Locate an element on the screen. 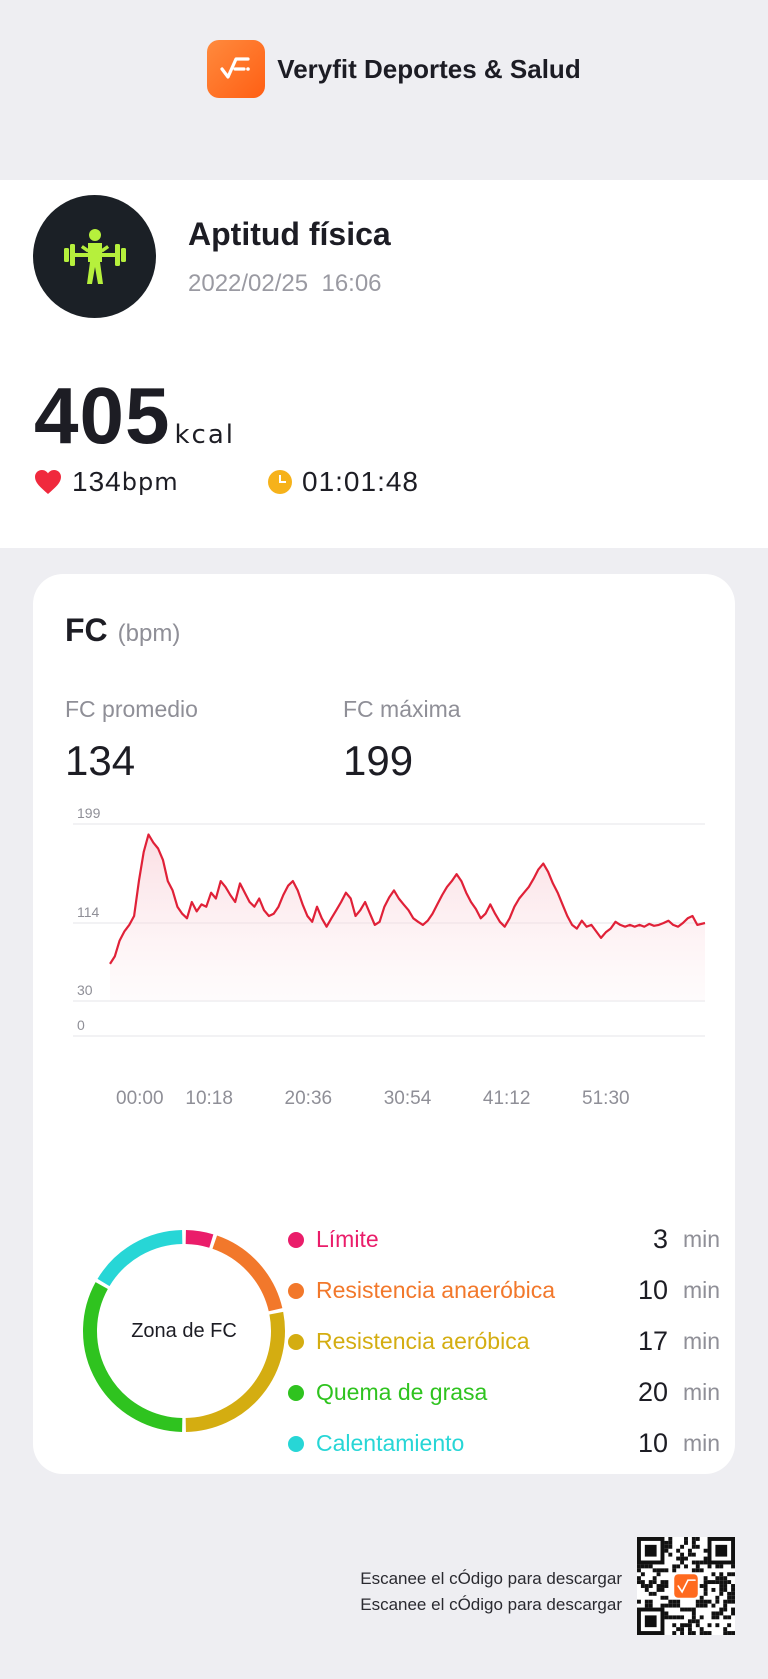 The width and height of the screenshot is (768, 1679). legend-label: Resistencia anaeróbica is located at coordinates (436, 1290).